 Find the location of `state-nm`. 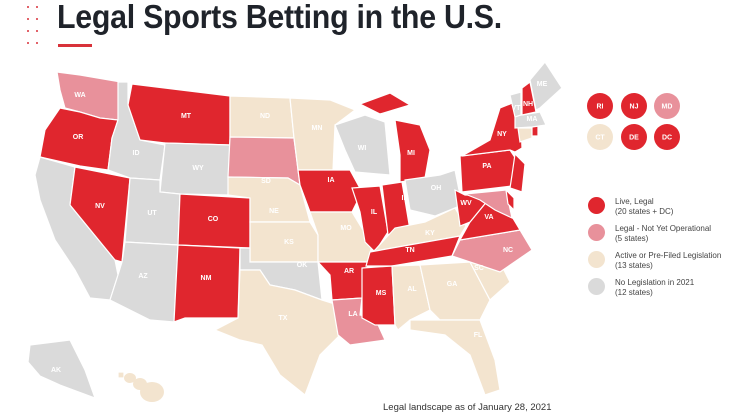

state-nm is located at coordinates (207, 283).